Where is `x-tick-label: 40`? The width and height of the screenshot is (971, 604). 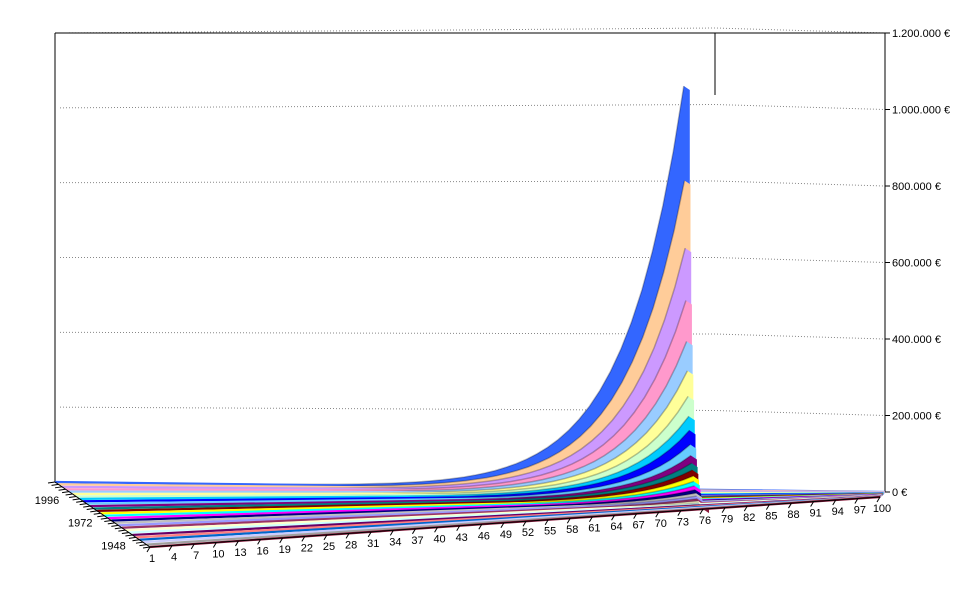
x-tick-label: 40 is located at coordinates (439, 539).